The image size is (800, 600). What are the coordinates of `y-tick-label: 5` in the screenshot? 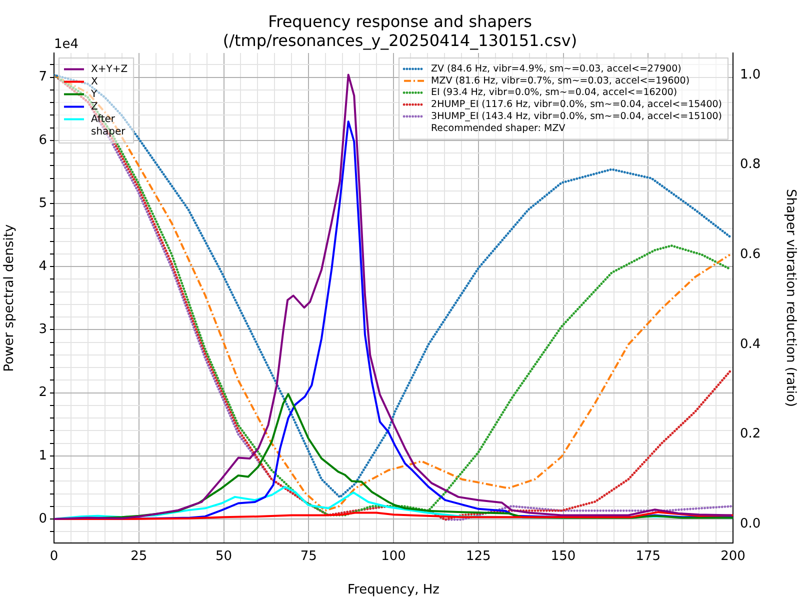 It's located at (42, 203).